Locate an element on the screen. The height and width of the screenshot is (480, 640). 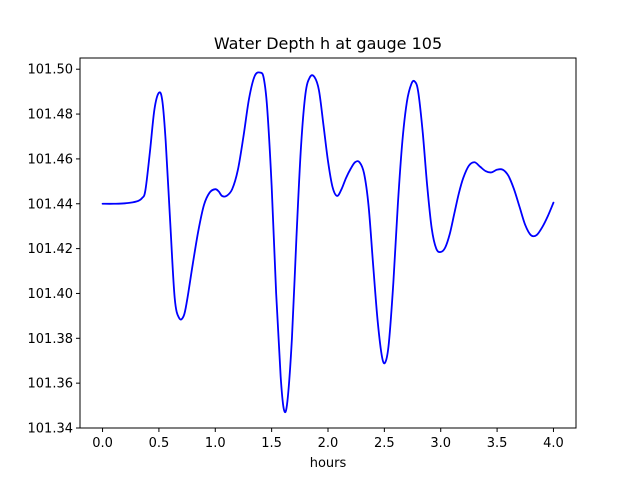
x-tick-label: 0.5 is located at coordinates (159, 443).